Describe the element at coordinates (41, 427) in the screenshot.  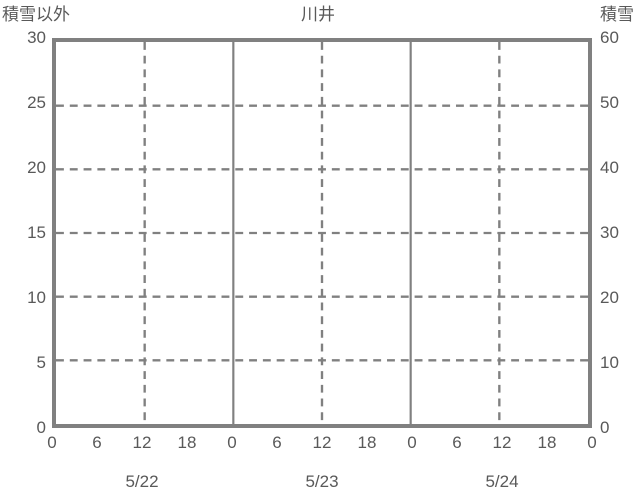
I see `left-axis-tick-label: 0` at that location.